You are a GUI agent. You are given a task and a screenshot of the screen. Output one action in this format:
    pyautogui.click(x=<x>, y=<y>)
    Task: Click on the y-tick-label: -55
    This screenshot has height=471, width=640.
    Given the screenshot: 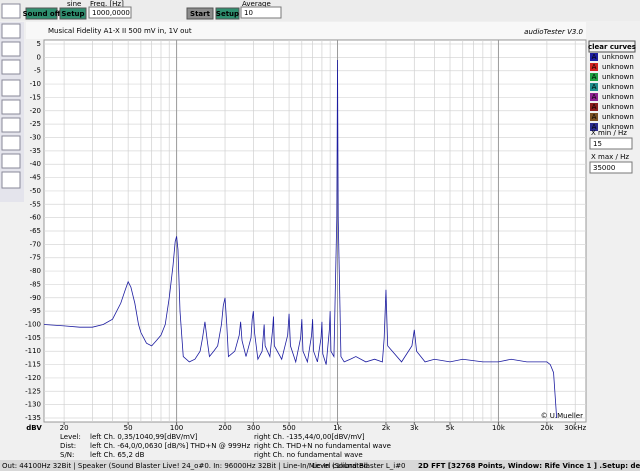 What is the action you would take?
    pyautogui.click(x=35, y=204)
    